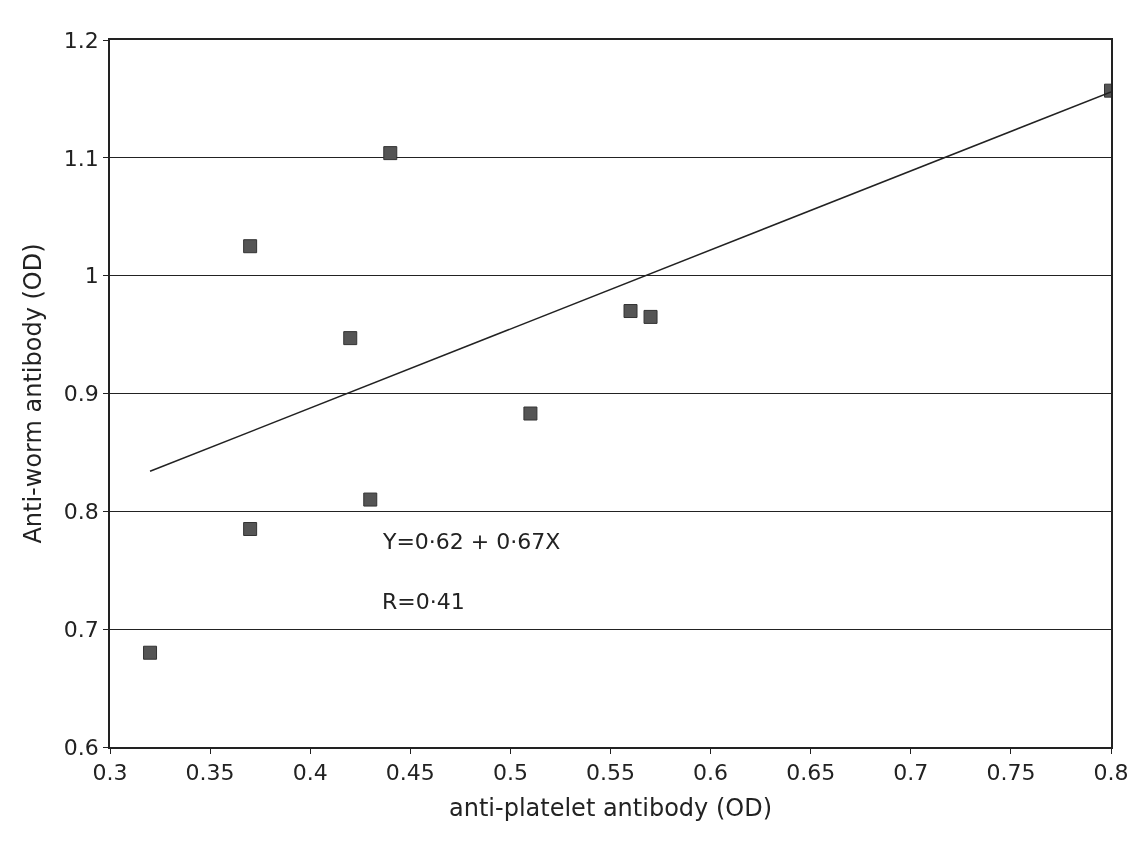  Describe the element at coordinates (81, 40) in the screenshot. I see `y-tick-label: 1.2` at that location.